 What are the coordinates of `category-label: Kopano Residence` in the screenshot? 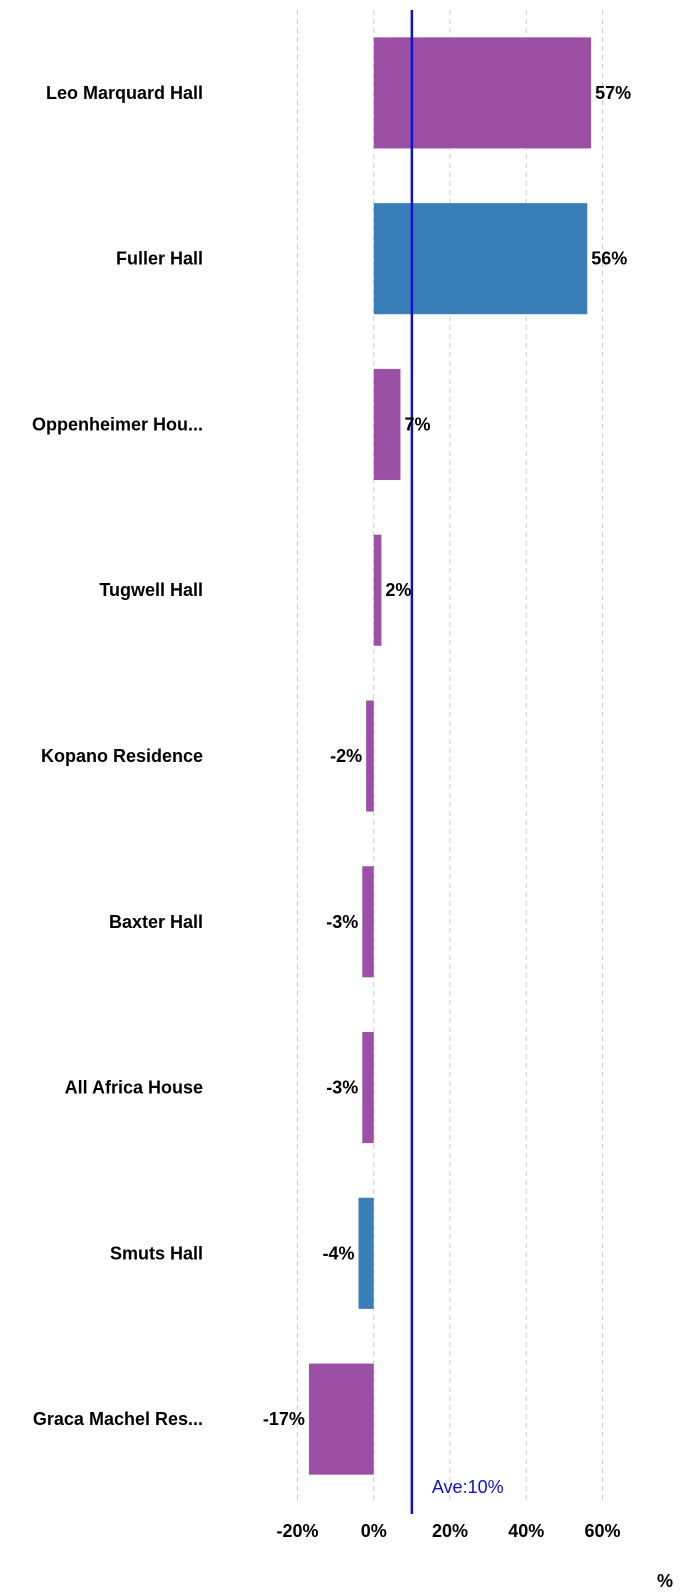 It's located at (122, 756).